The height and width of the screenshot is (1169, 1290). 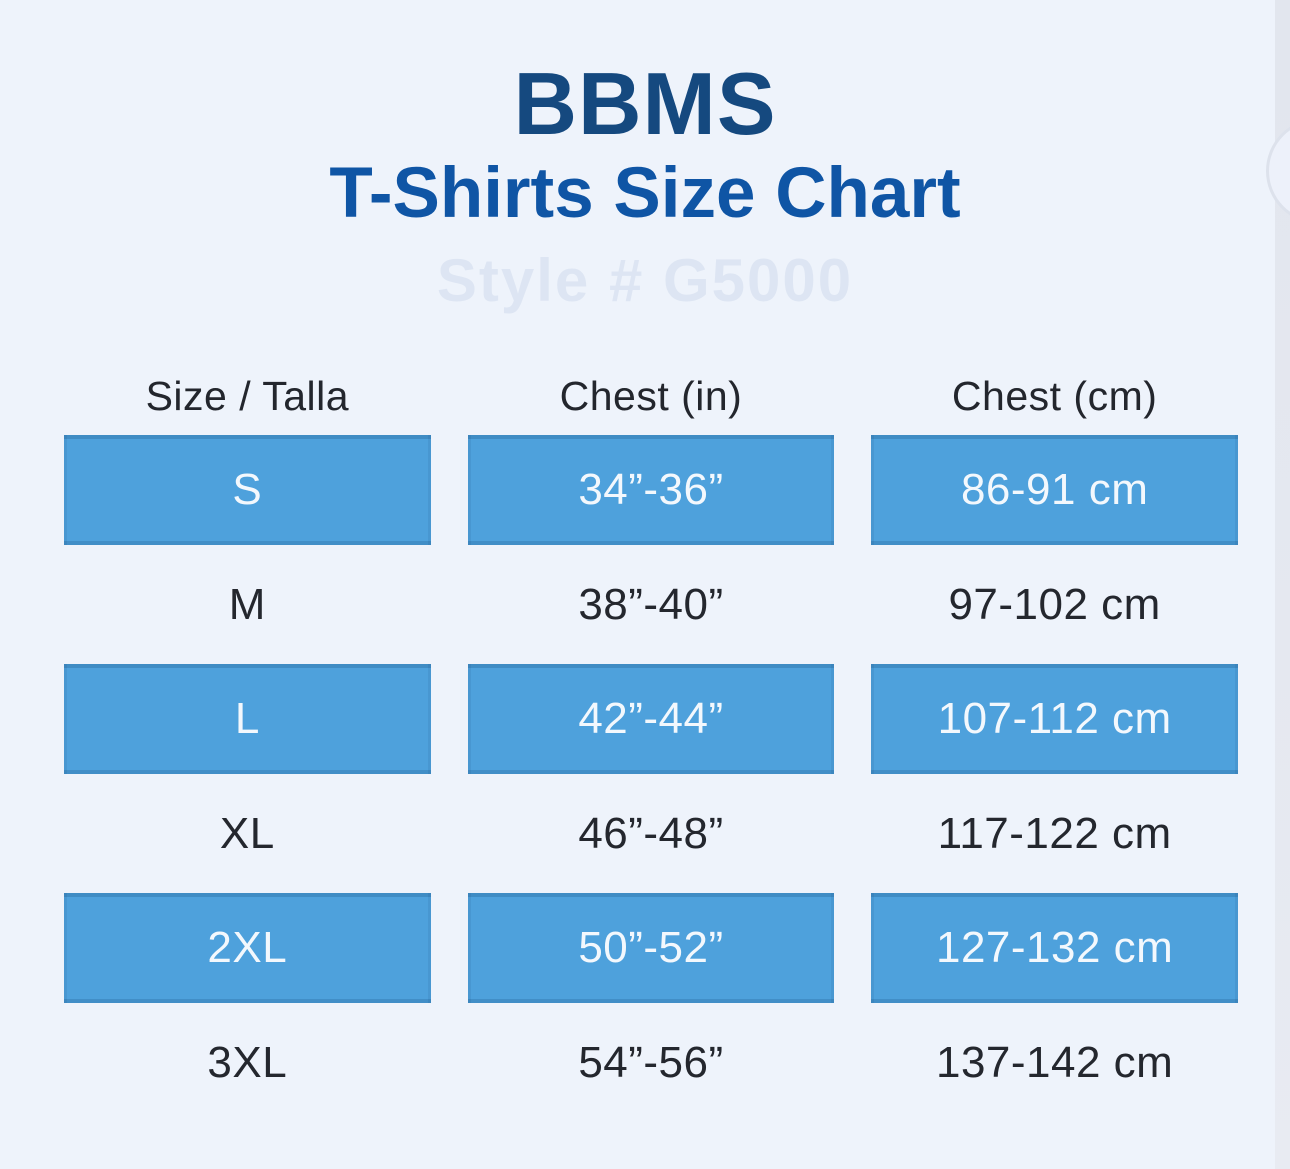 What do you see at coordinates (247, 1062) in the screenshot?
I see `size-cell: 3XL` at bounding box center [247, 1062].